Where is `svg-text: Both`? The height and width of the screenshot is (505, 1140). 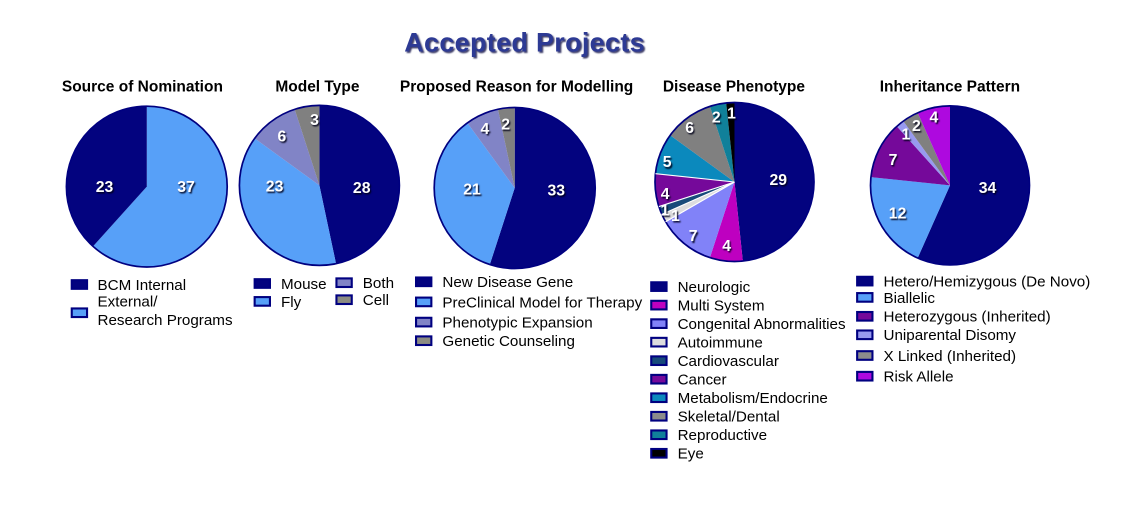 svg-text: Both is located at coordinates (378, 283).